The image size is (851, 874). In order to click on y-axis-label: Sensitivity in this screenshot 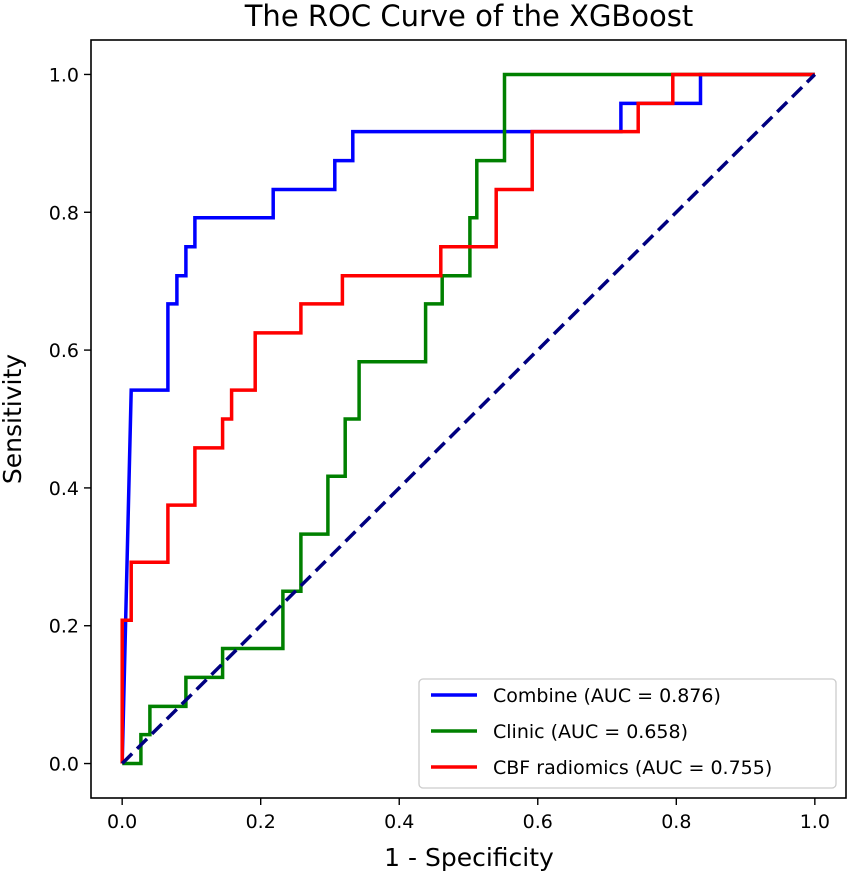, I will do `click(13, 419)`.